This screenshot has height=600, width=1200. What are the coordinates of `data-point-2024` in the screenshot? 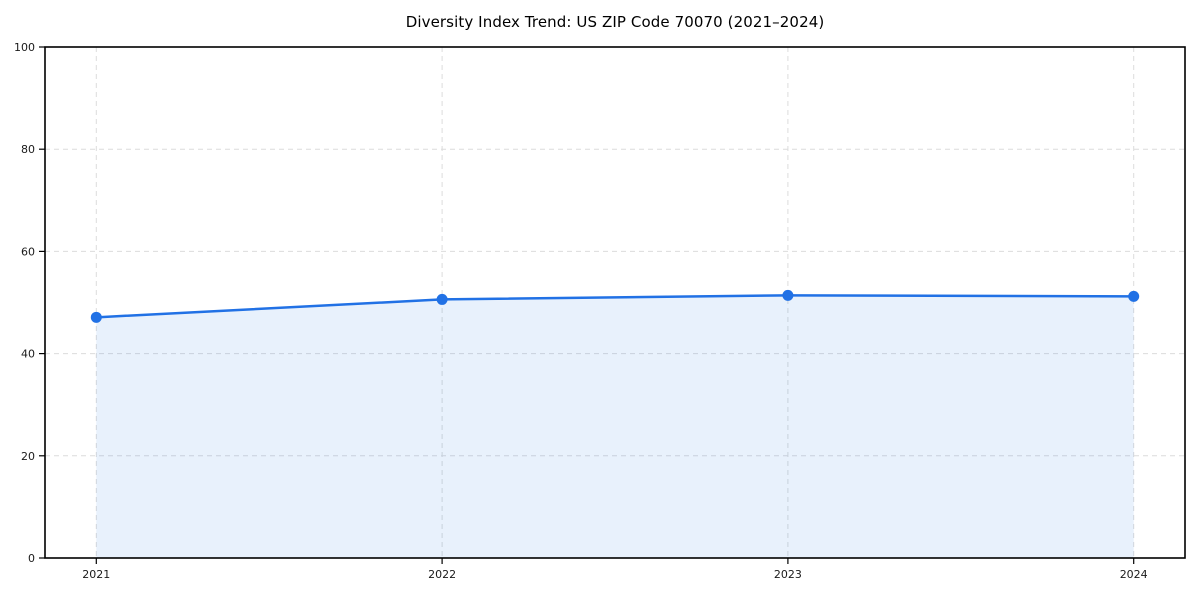 It's located at (1134, 296).